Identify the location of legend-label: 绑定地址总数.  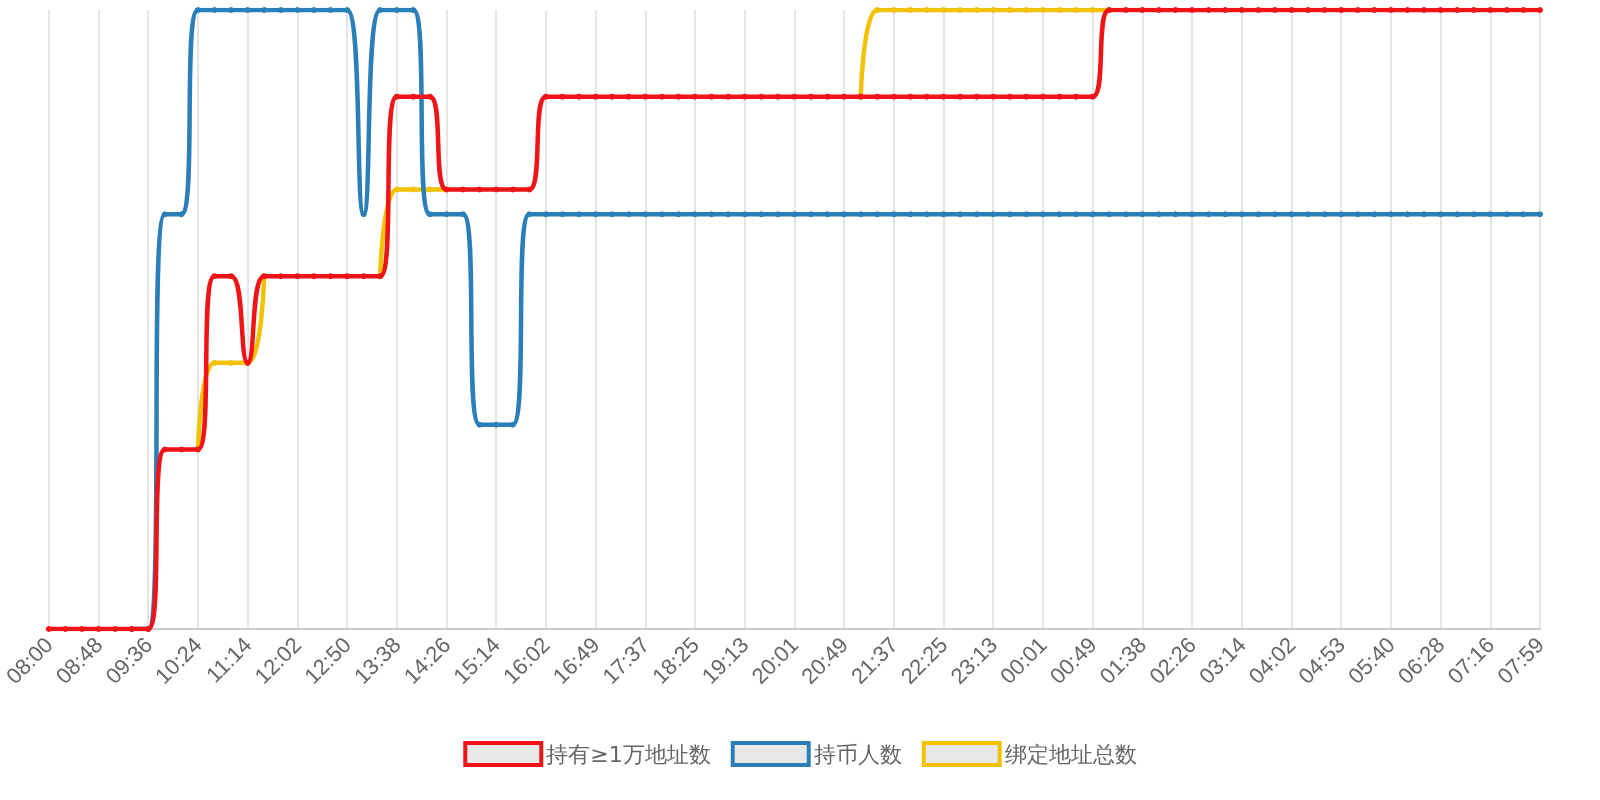
(1070, 754).